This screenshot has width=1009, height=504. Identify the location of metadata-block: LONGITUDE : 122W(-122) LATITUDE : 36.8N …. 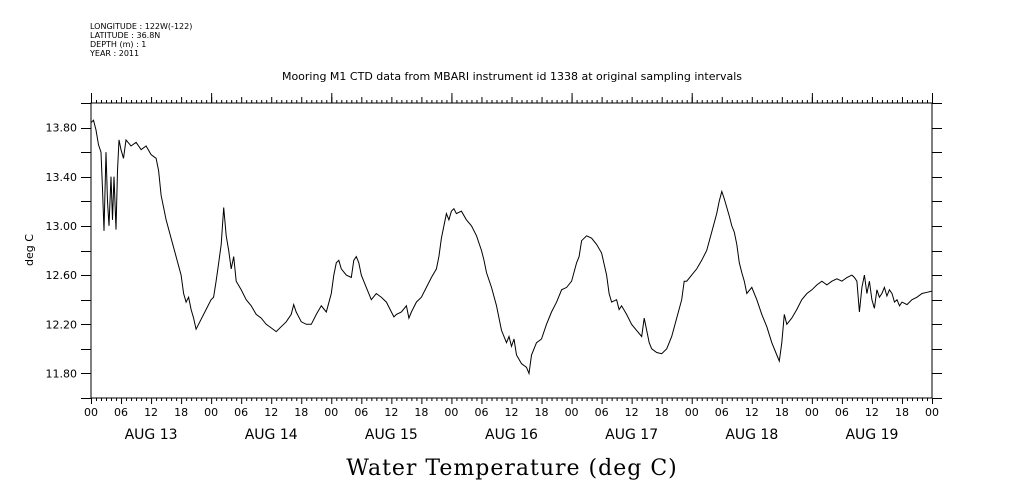
(141, 40).